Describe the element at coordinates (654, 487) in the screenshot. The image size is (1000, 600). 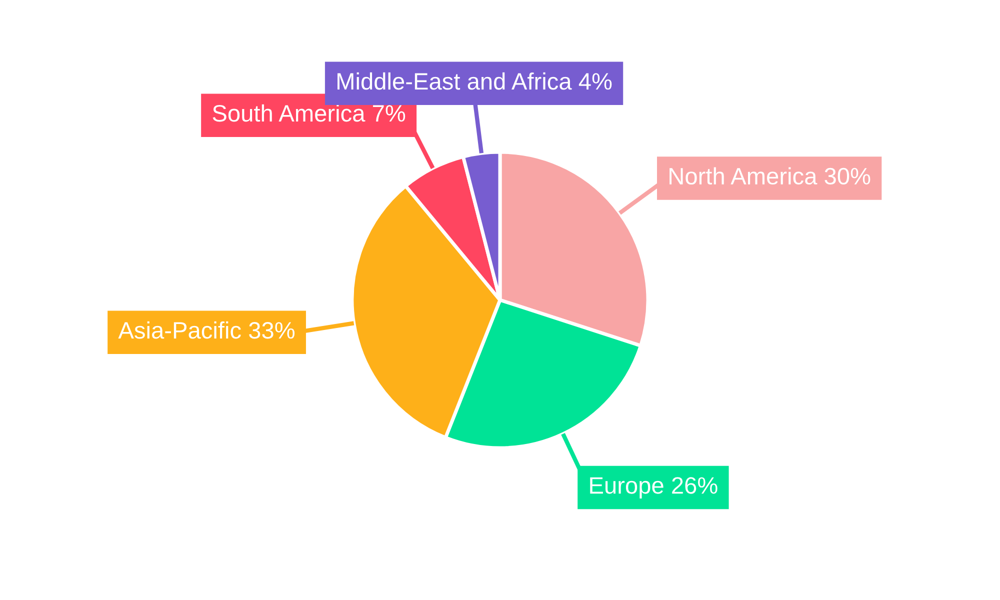
I see `slice-label: Europe 26%` at that location.